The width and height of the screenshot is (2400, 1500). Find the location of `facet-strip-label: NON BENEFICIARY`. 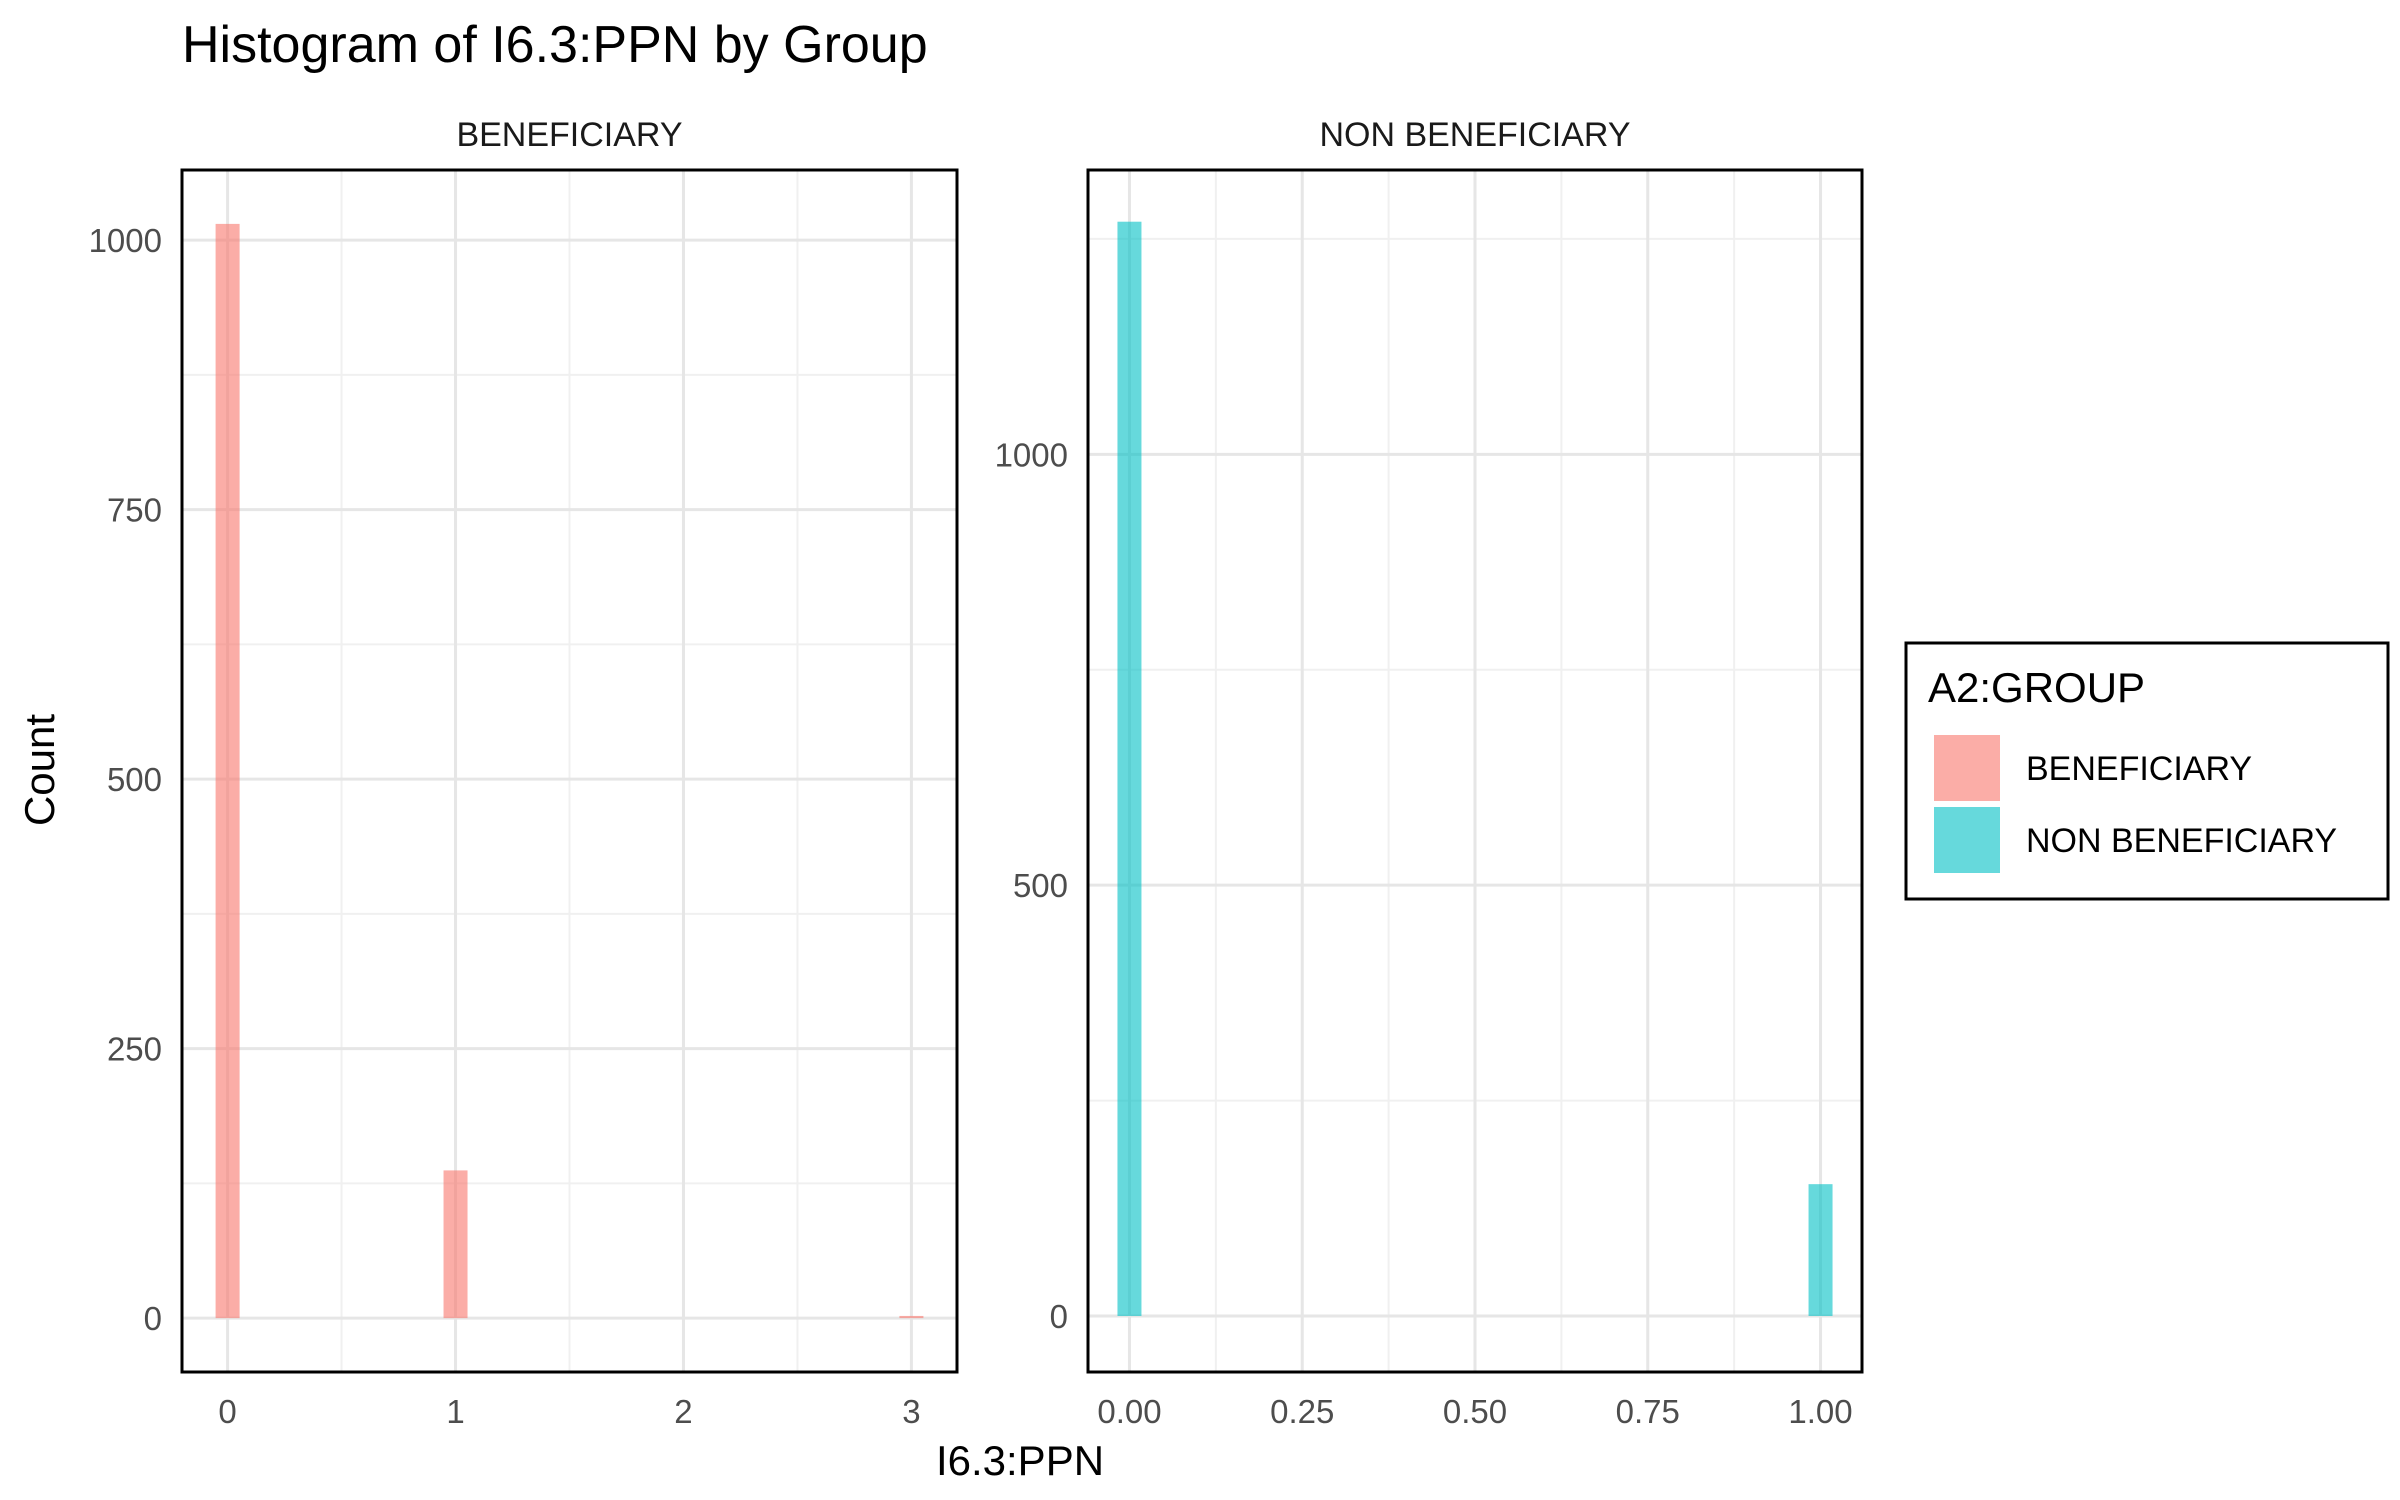

facet-strip-label: NON BENEFICIARY is located at coordinates (1474, 135).